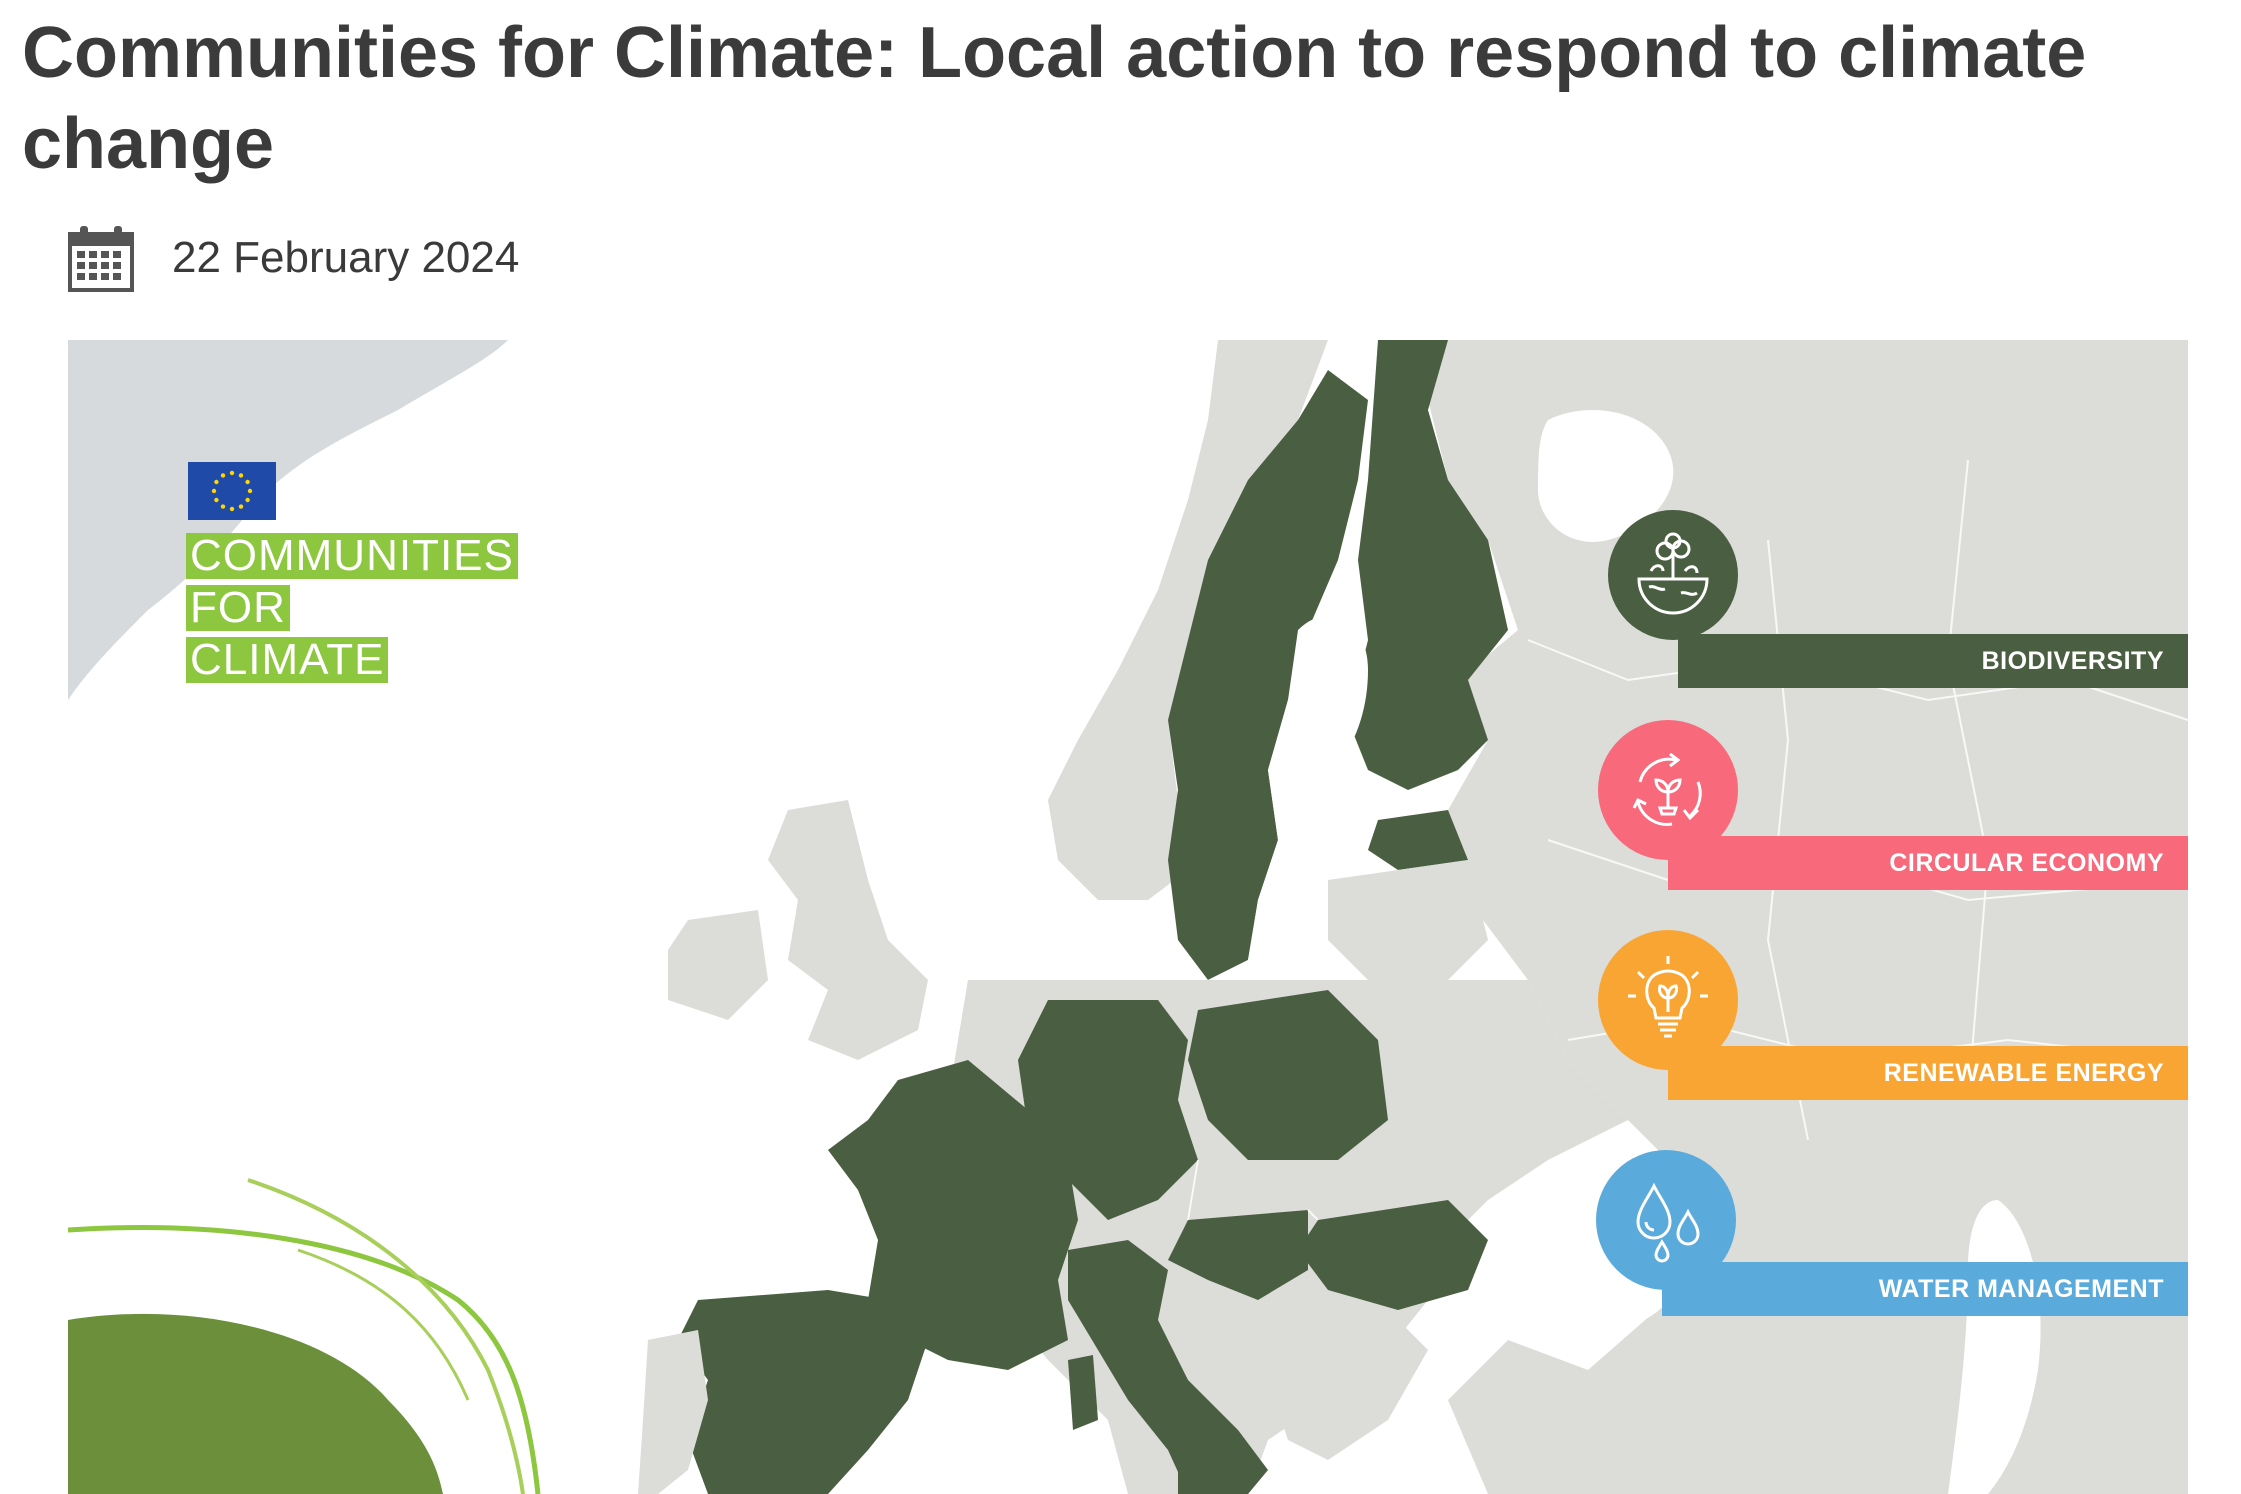 Image resolution: width=2241 pixels, height=1494 pixels. I want to click on theme-circular-economy-label: CIRCULAR ECONOMY, so click(2026, 862).